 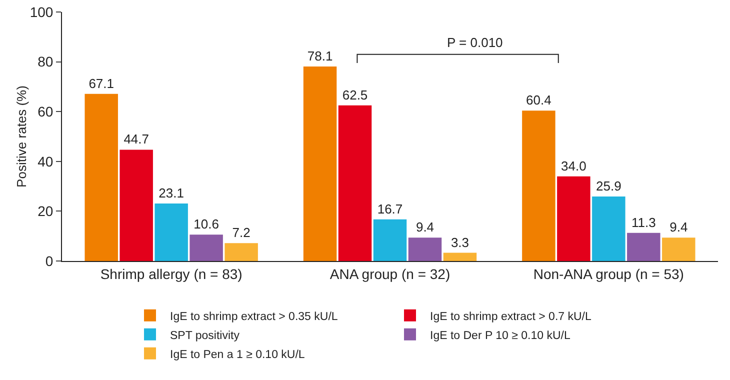 What do you see at coordinates (46, 62) in the screenshot?
I see `y-tick-label: 80` at bounding box center [46, 62].